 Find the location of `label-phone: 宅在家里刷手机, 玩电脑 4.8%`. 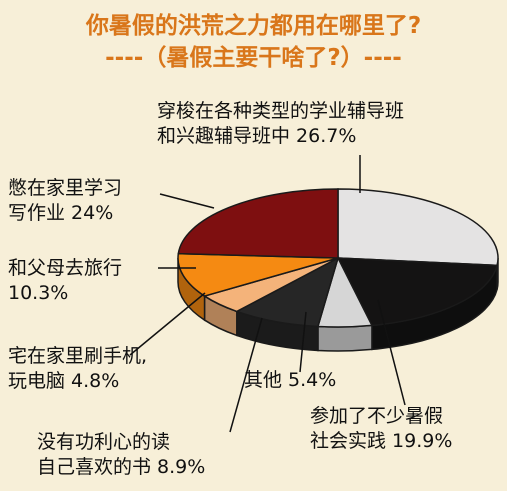

label-phone: 宅在家里刷手机, 玩电脑 4.8% is located at coordinates (77, 369).